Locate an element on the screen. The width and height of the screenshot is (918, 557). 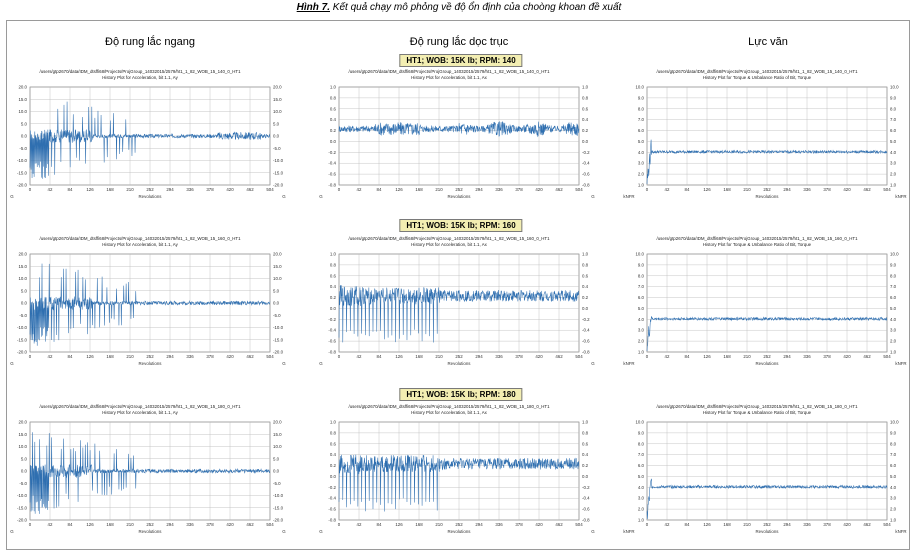
y2-tick-label: 15.0 is located at coordinates (277, 99).